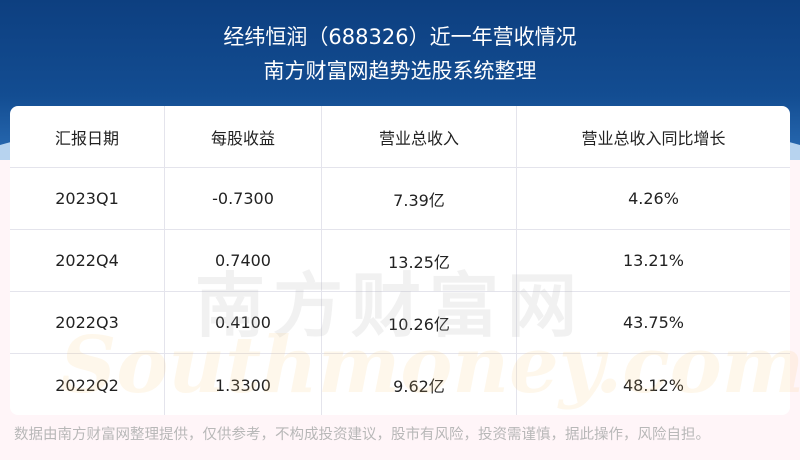 The image size is (800, 460). I want to click on column-header: 每股收益, so click(243, 136).